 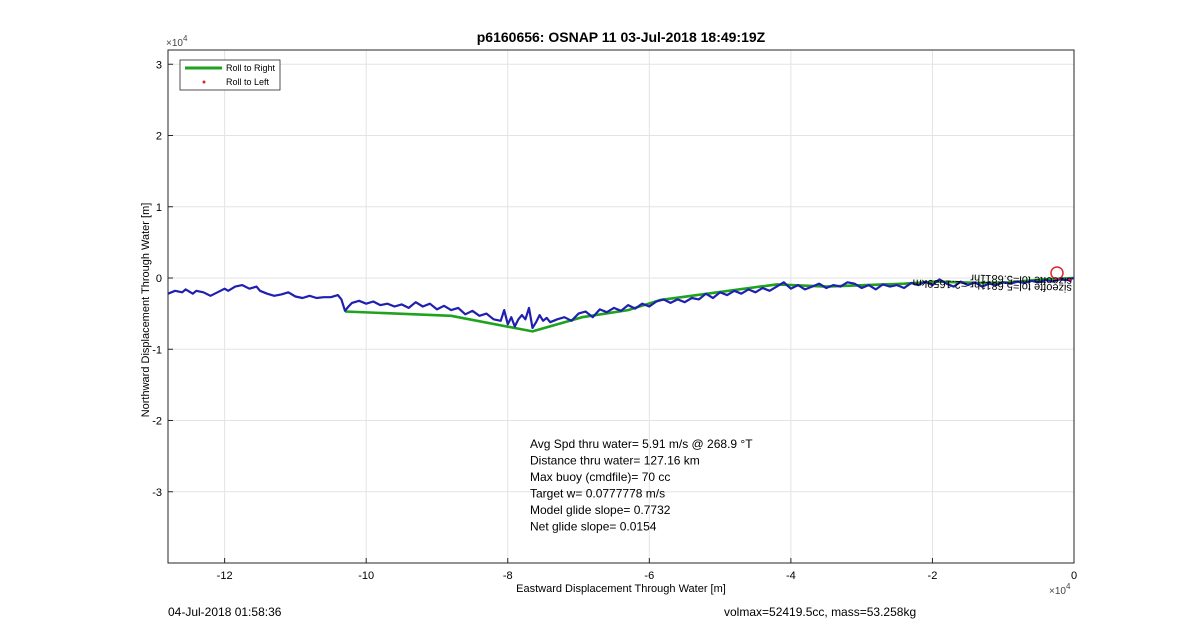 What do you see at coordinates (174, 43) in the screenshot?
I see `y-exponent-base: ×10` at bounding box center [174, 43].